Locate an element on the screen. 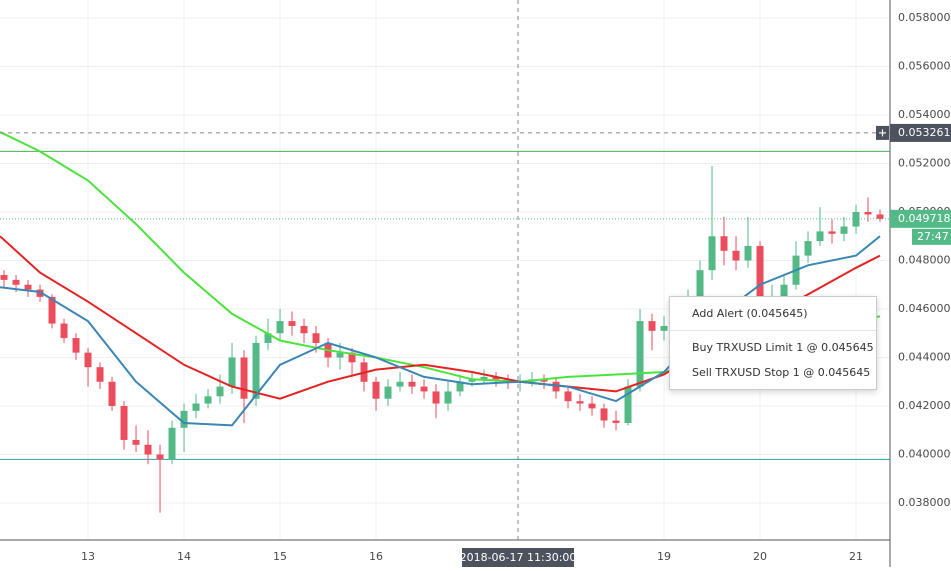 The image size is (951, 571). add-icon is located at coordinates (882, 133).